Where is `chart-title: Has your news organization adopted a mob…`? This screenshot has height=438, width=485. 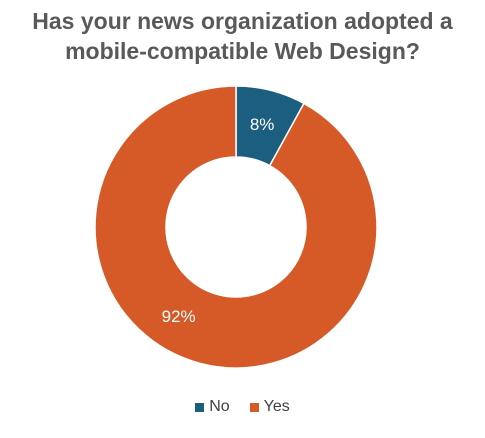
chart-title: Has your news organization adopted a mob… is located at coordinates (242, 36).